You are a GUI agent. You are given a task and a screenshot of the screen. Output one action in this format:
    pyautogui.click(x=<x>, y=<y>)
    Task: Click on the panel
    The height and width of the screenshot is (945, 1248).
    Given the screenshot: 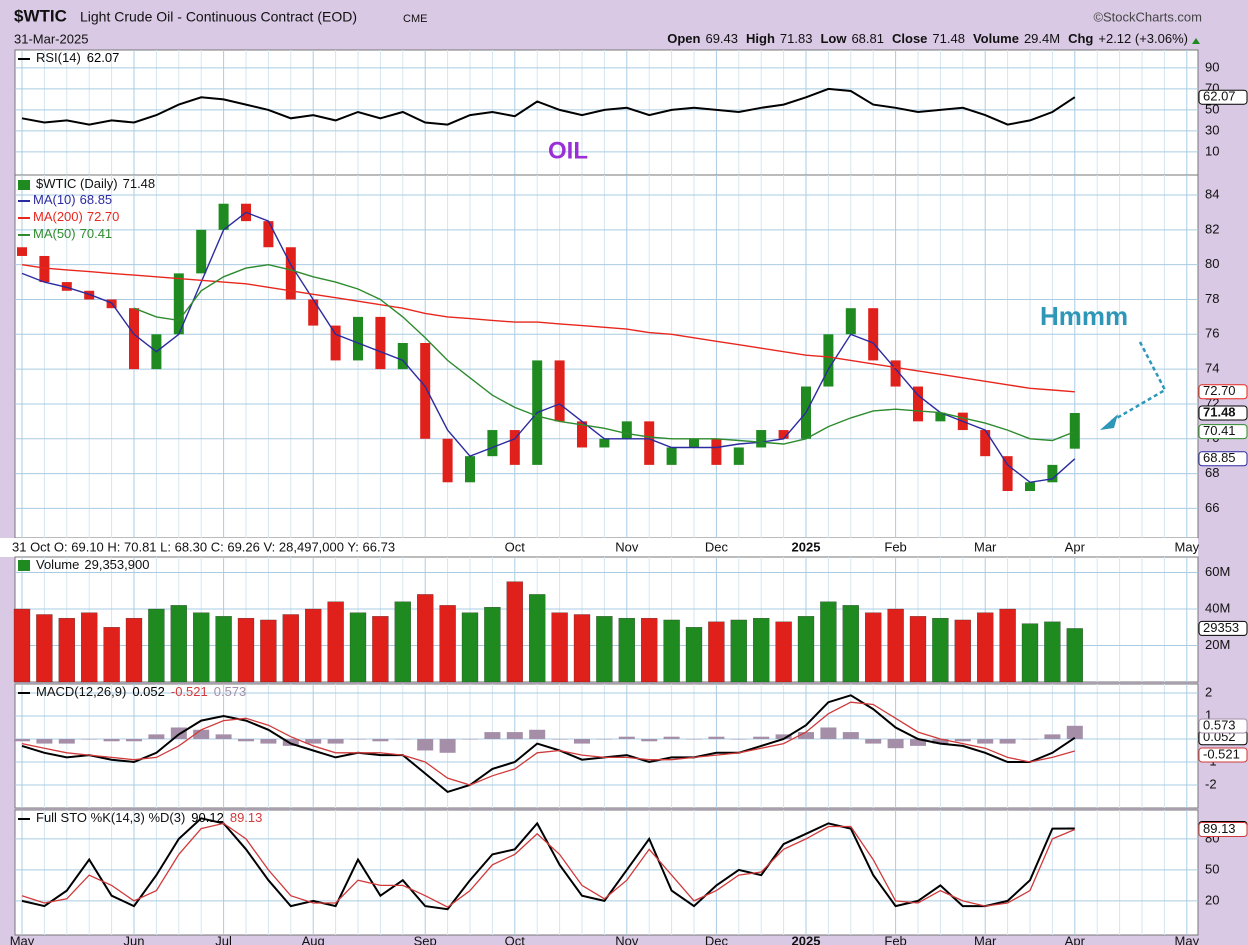 What is the action you would take?
    pyautogui.click(x=606, y=872)
    